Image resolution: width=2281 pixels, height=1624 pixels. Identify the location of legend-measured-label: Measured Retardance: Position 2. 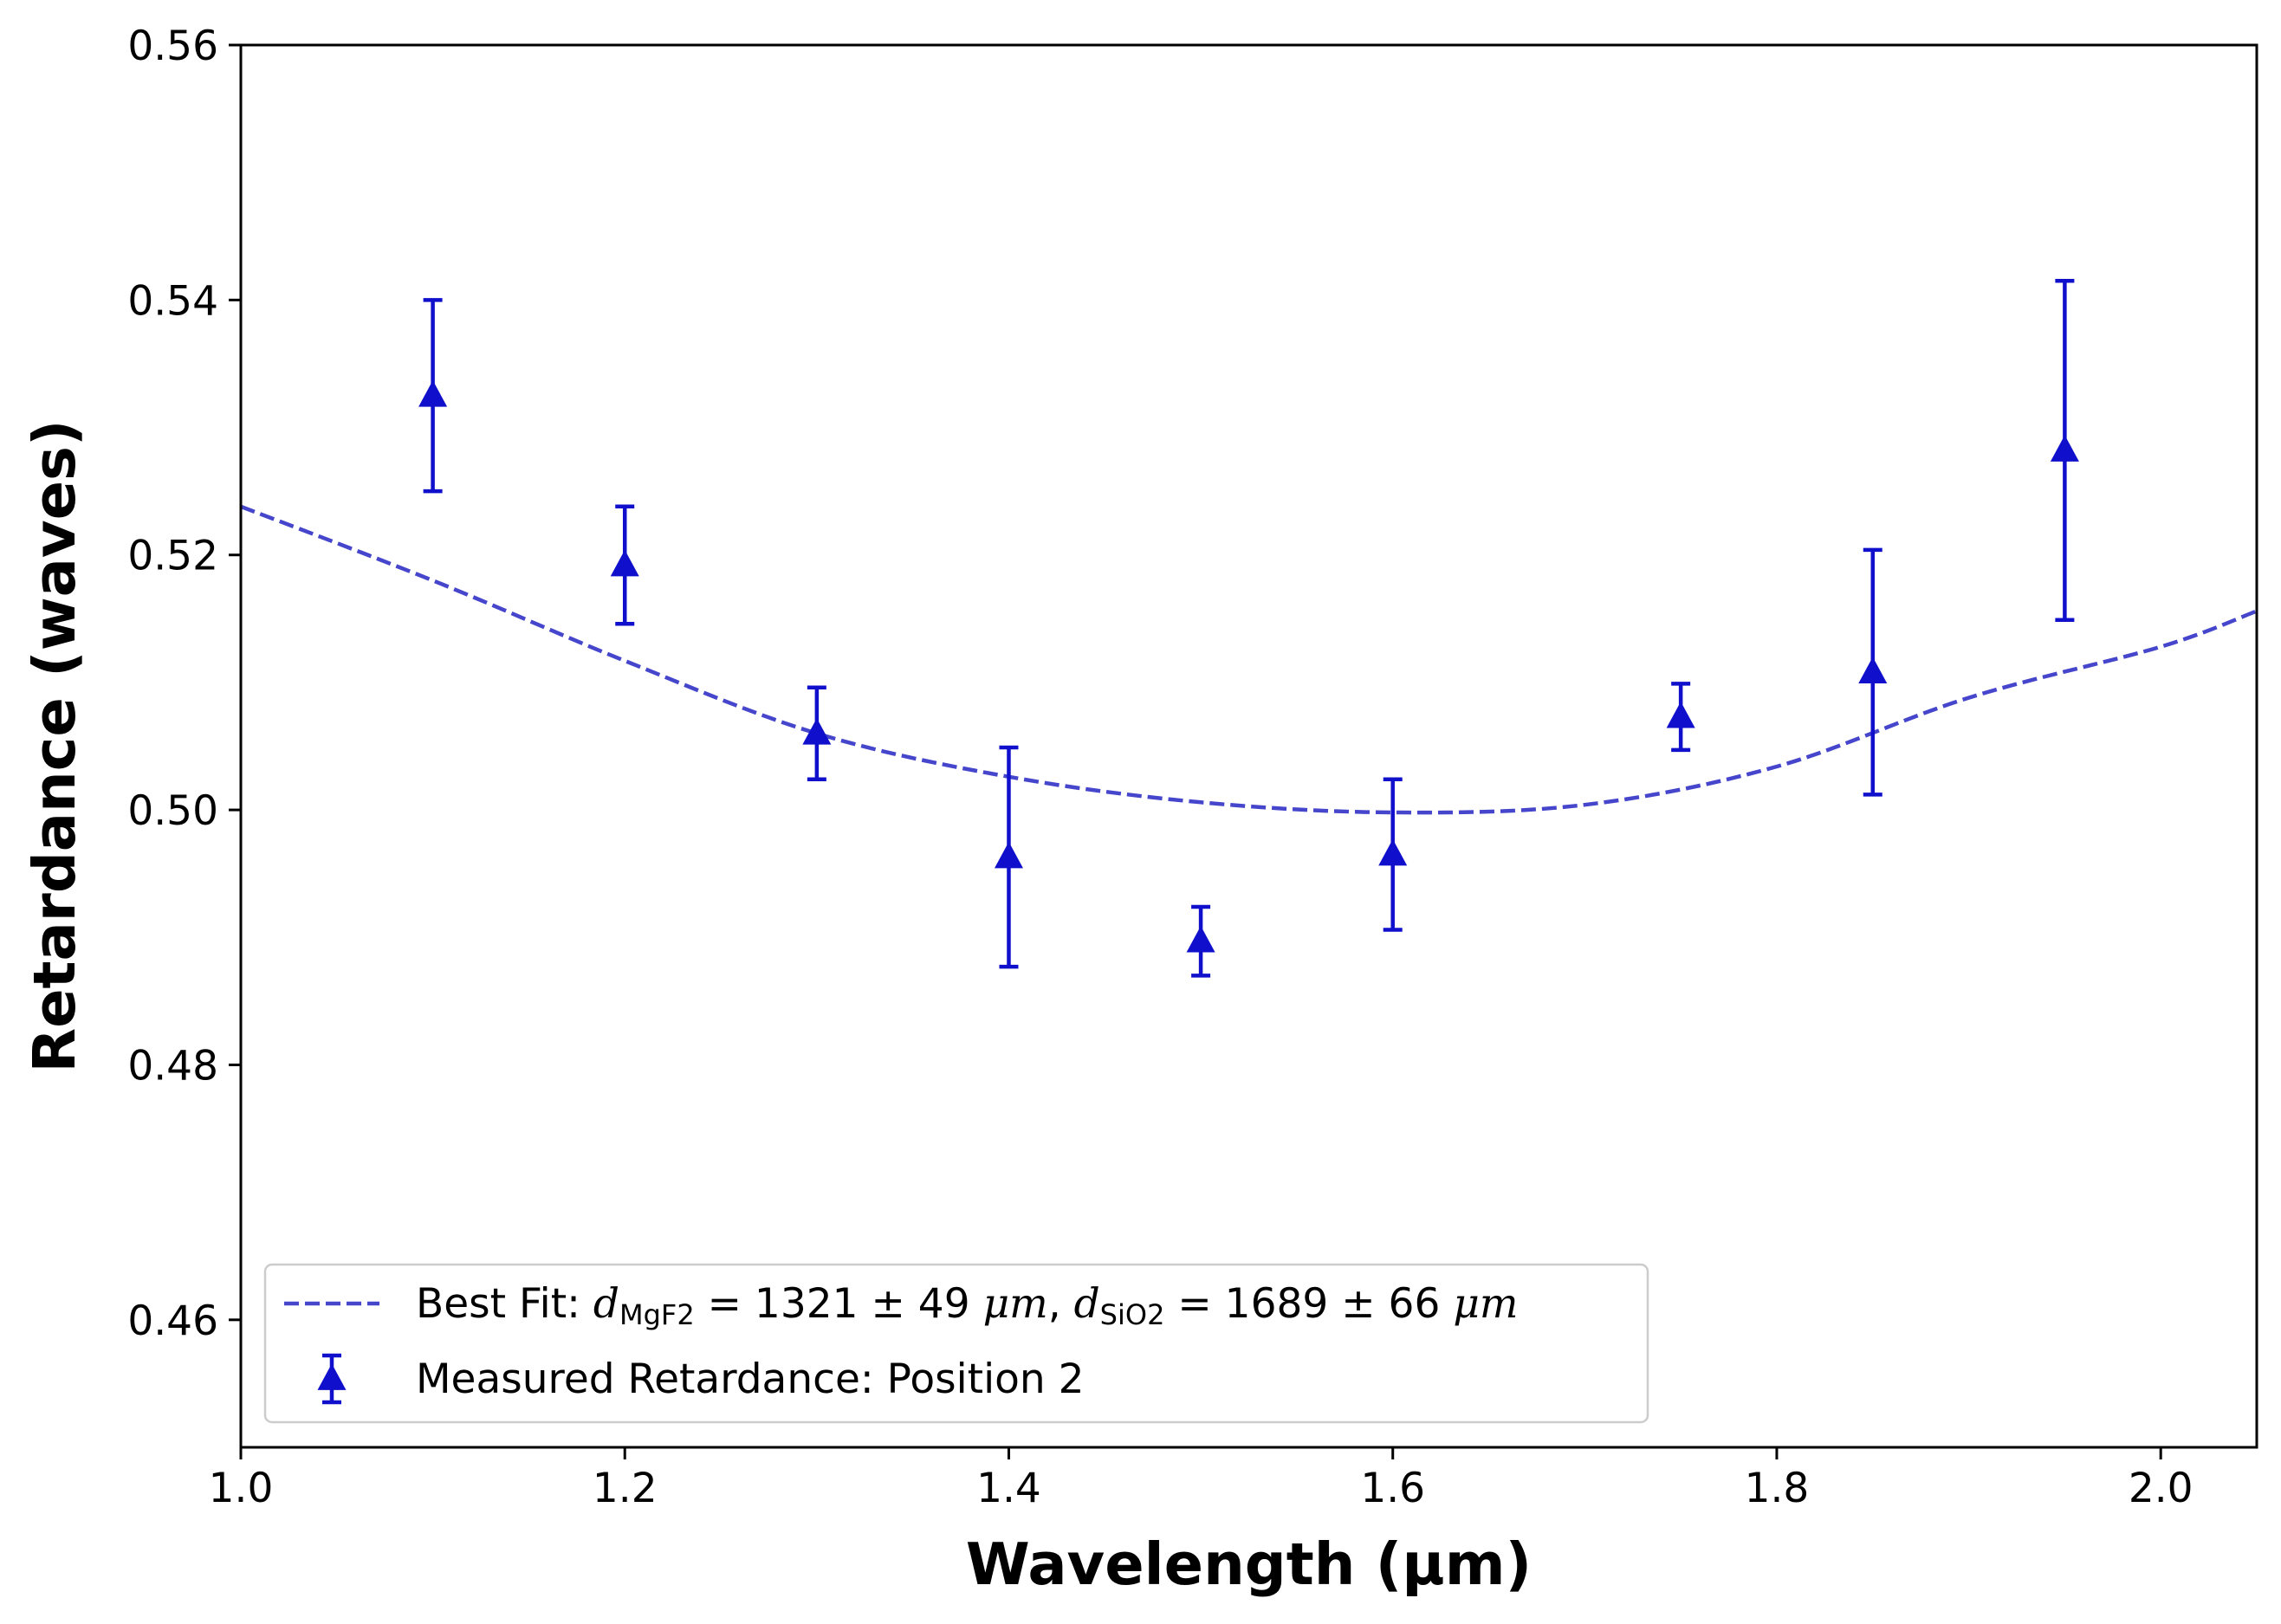
(750, 1379).